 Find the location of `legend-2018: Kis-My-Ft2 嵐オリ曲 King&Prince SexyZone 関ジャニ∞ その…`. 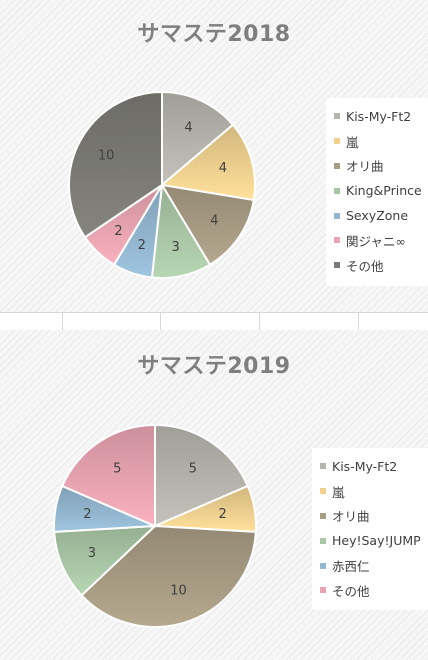

legend-2018: Kis-My-Ft2 嵐オリ曲 King&Prince SexyZone 関ジャニ∞ その… is located at coordinates (377, 192).